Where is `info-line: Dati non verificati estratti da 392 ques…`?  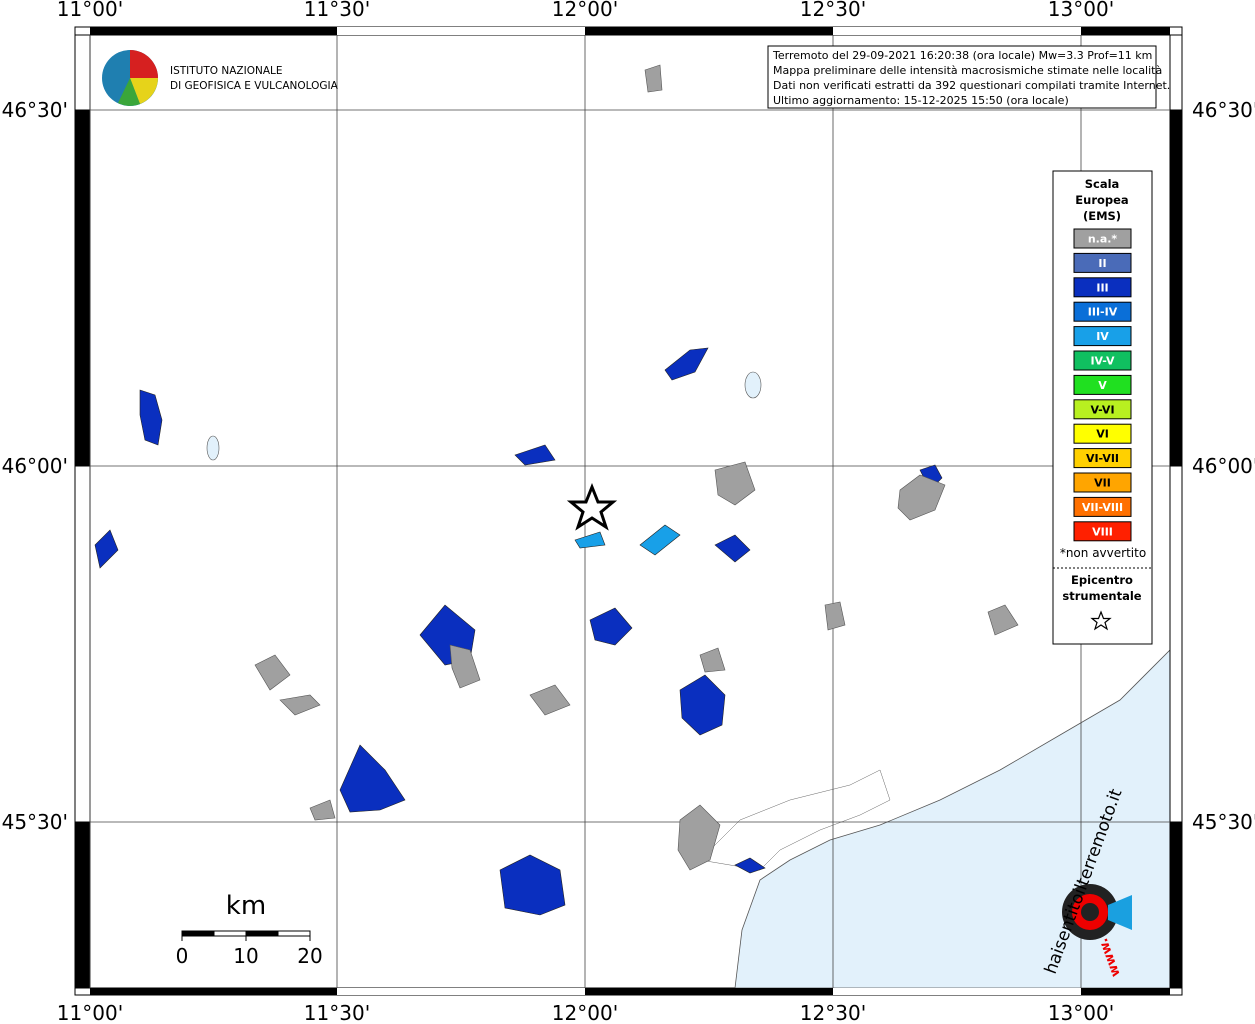 info-line: Dati non verificati estratti da 392 ques… is located at coordinates (971, 85).